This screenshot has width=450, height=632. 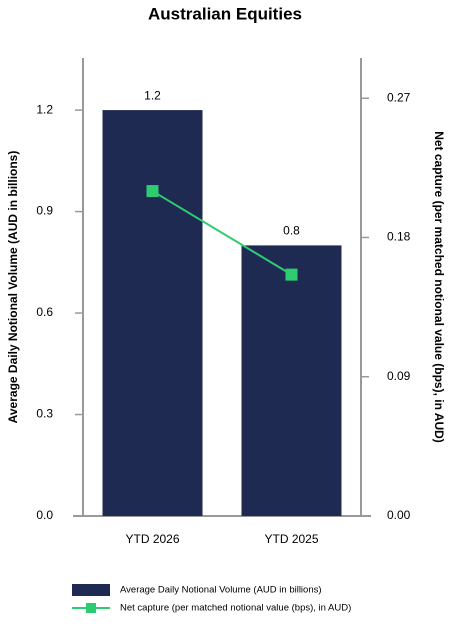 What do you see at coordinates (291, 539) in the screenshot?
I see `x-tick-label: YTD 2025` at bounding box center [291, 539].